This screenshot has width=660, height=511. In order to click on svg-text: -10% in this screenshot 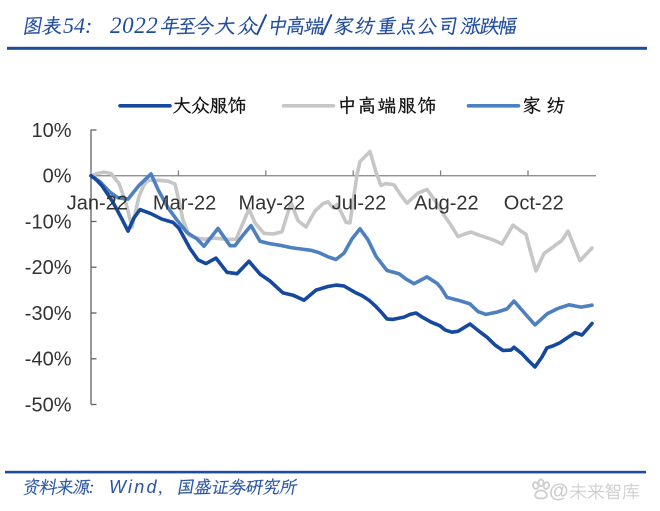, I will do `click(48, 222)`.